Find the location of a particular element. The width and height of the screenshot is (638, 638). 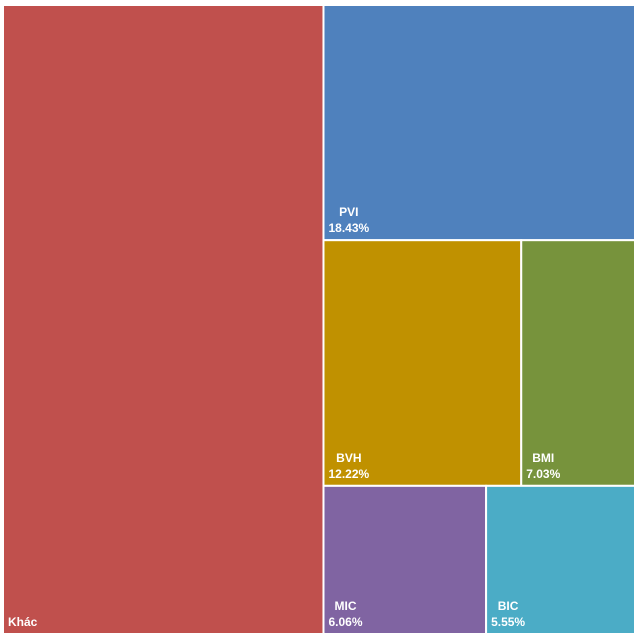

tile-label: Khác is located at coordinates (23, 622).